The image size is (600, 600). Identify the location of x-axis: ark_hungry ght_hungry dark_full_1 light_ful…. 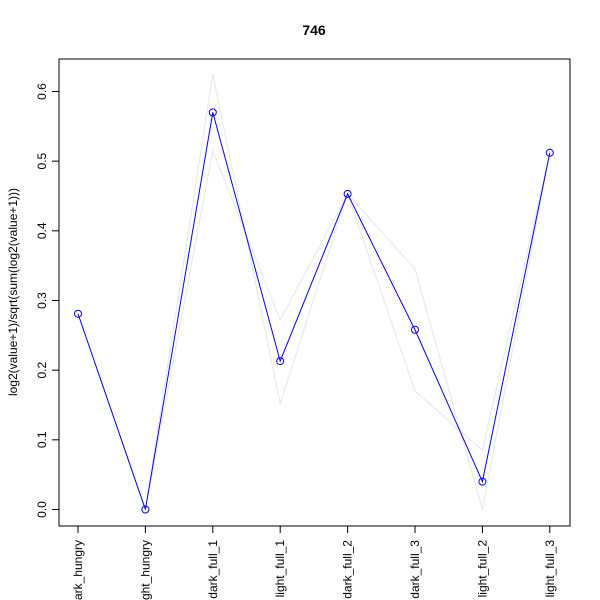
(314, 562).